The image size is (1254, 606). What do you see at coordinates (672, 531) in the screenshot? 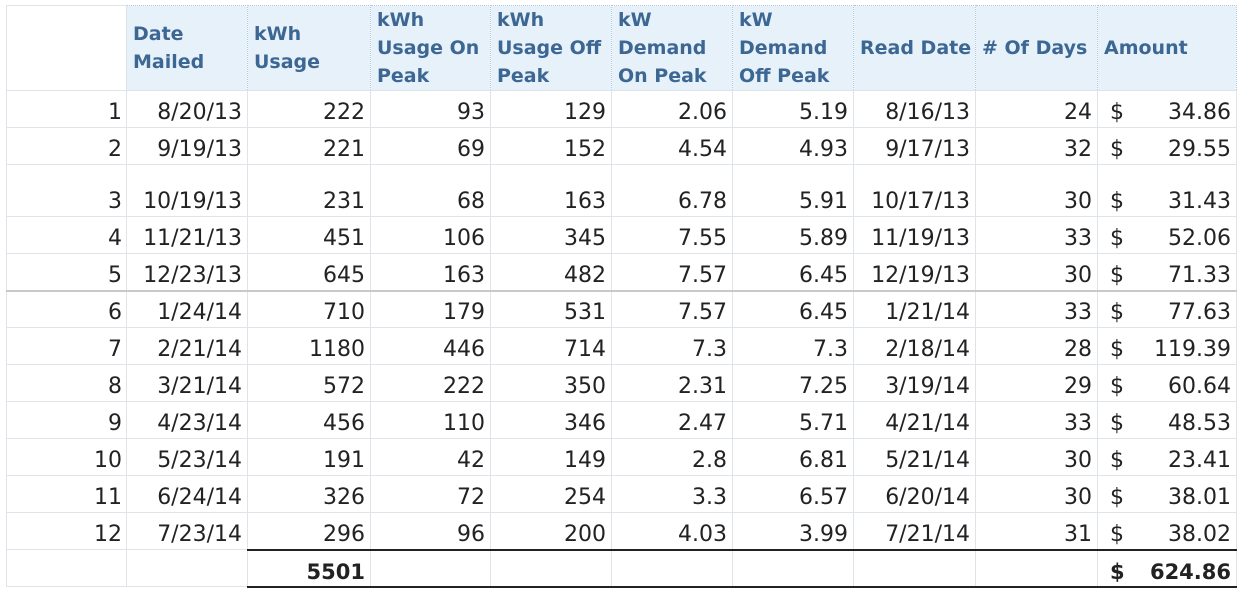
I see `kw-demand-on-peak-cell: 4.03` at bounding box center [672, 531].